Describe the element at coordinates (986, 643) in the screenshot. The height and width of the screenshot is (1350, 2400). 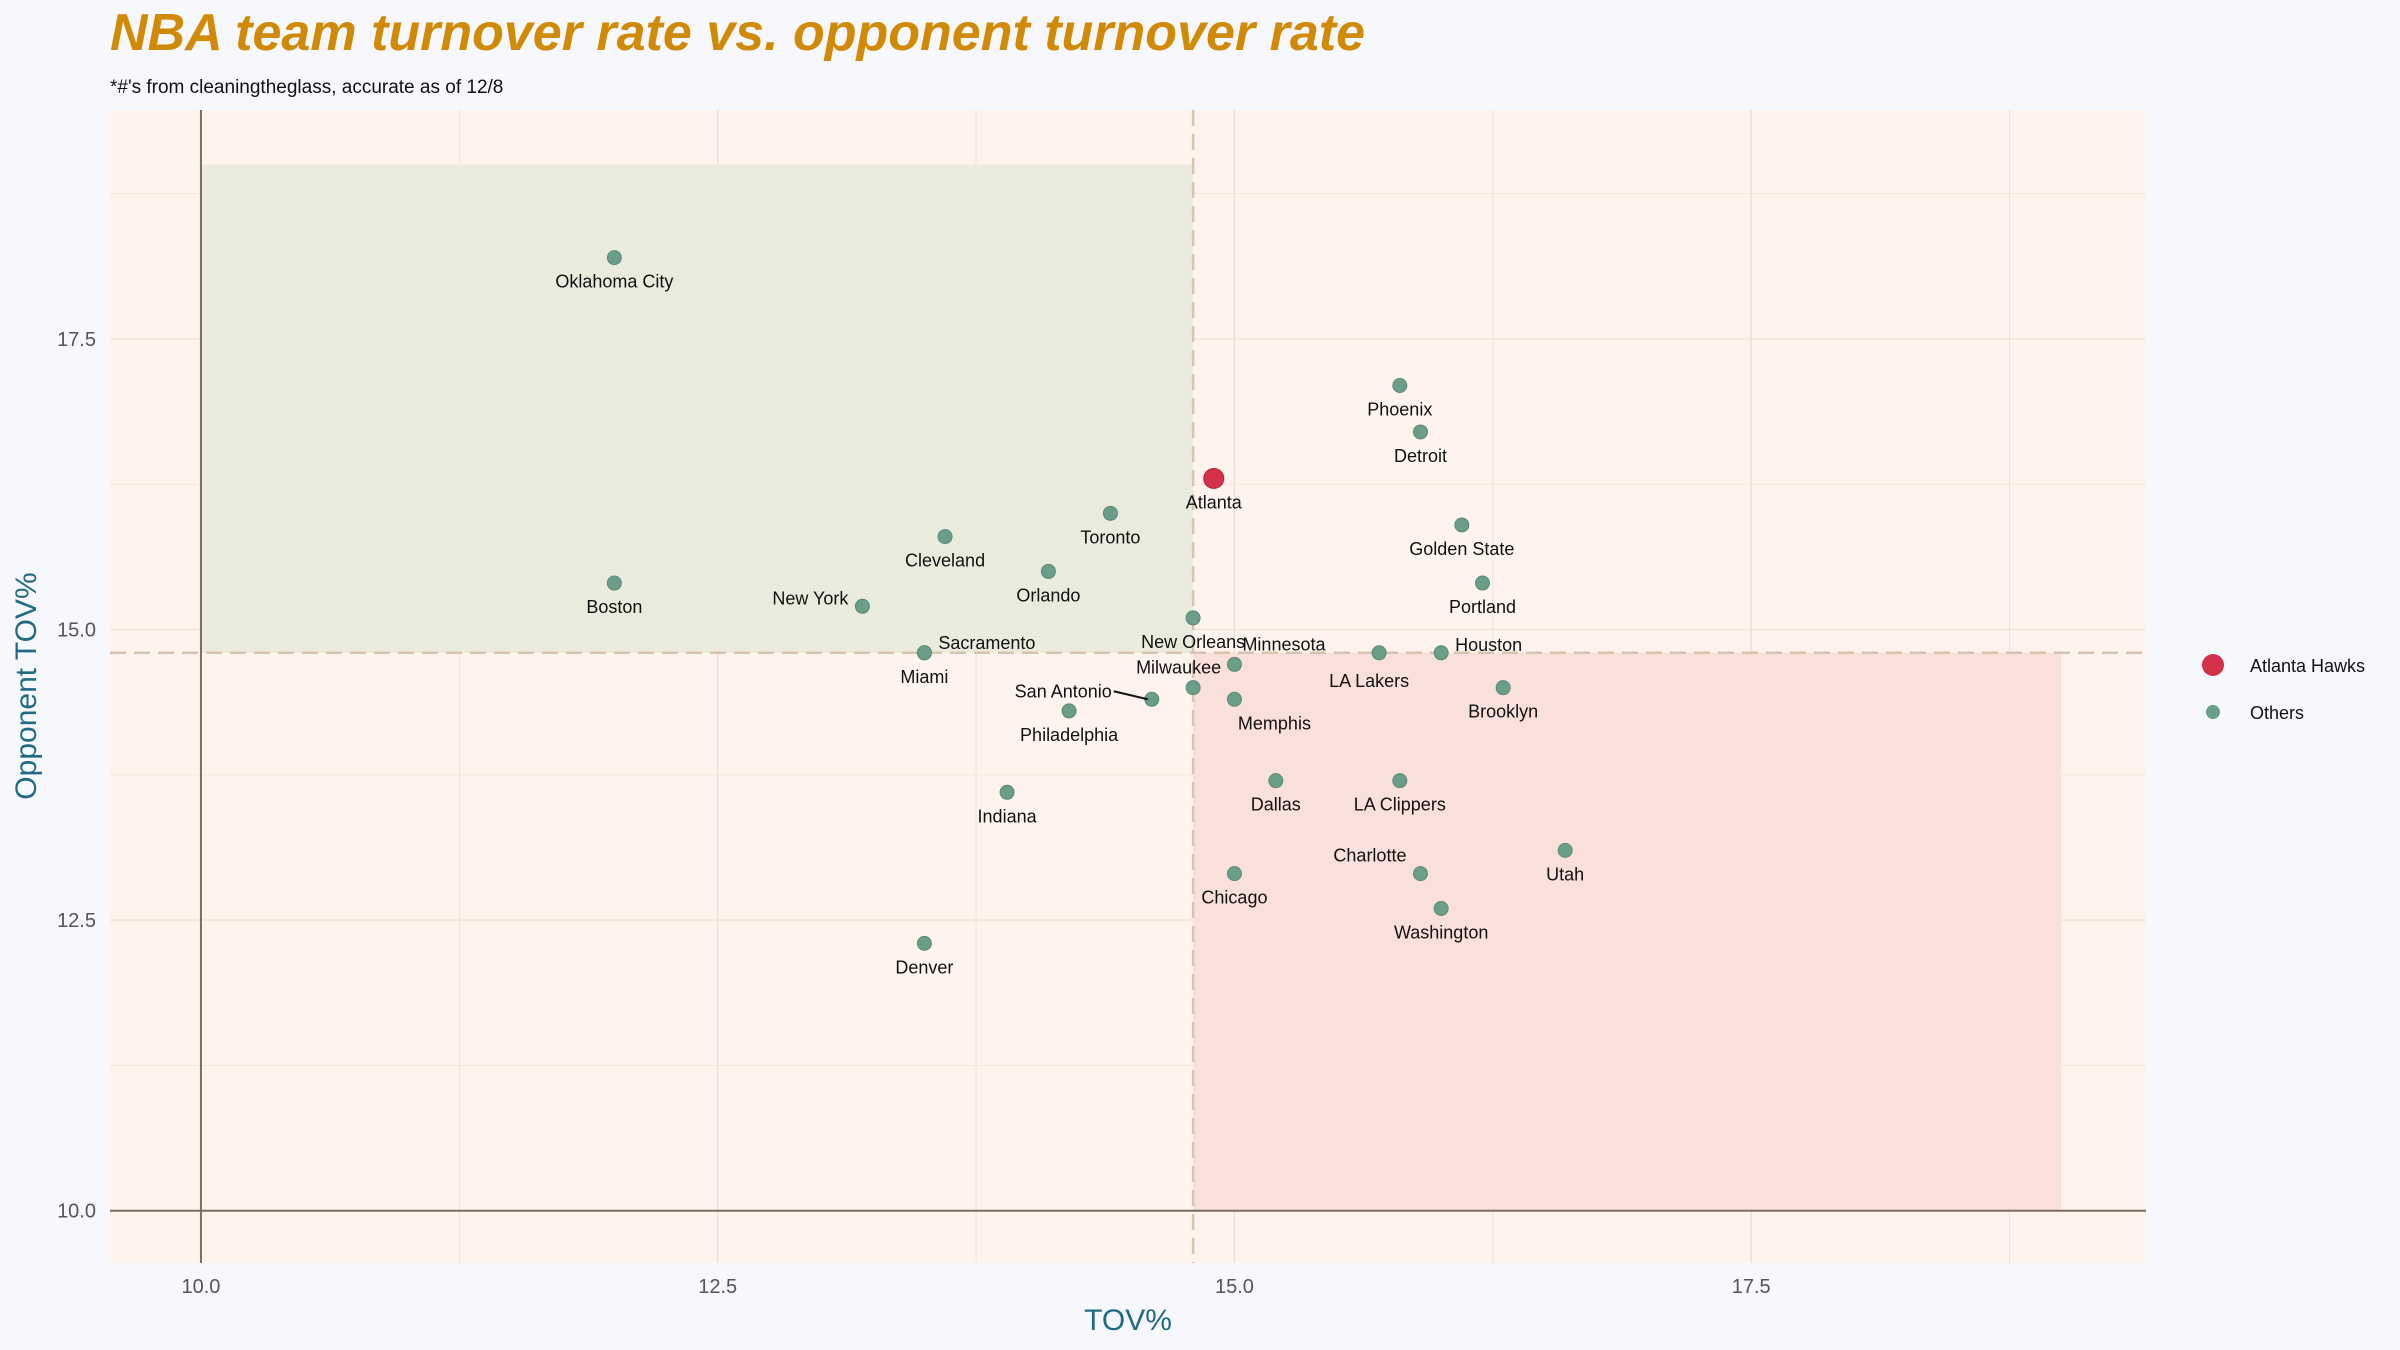
I see `data-label: Sacramento` at that location.